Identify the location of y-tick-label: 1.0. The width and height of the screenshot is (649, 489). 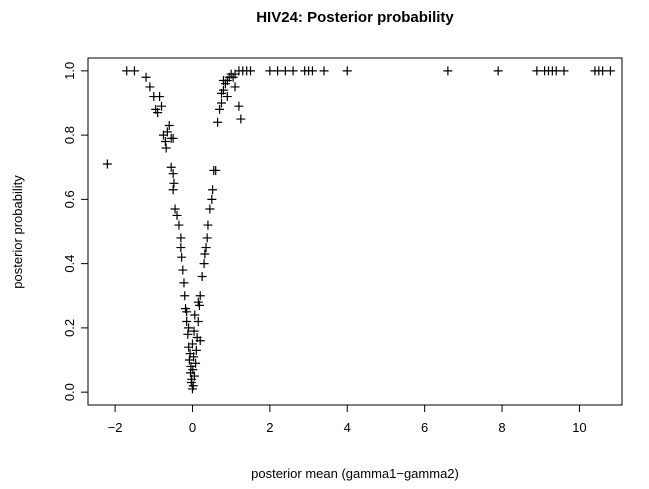
(69, 71).